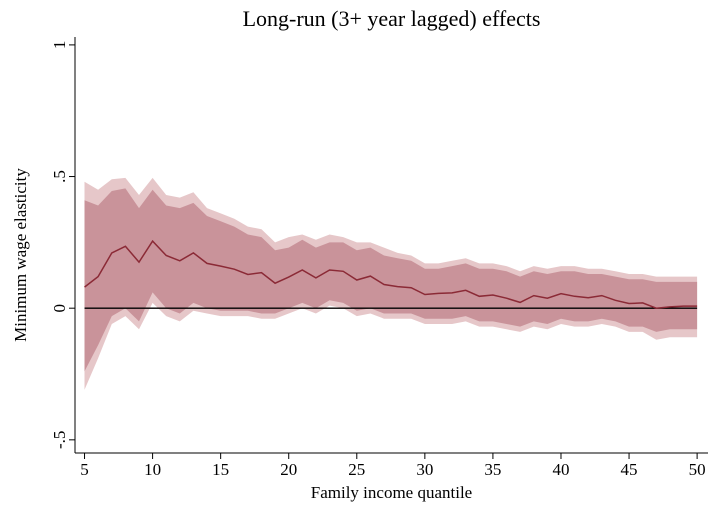 The height and width of the screenshot is (506, 710). What do you see at coordinates (152, 469) in the screenshot?
I see `x-tick-label: 10` at bounding box center [152, 469].